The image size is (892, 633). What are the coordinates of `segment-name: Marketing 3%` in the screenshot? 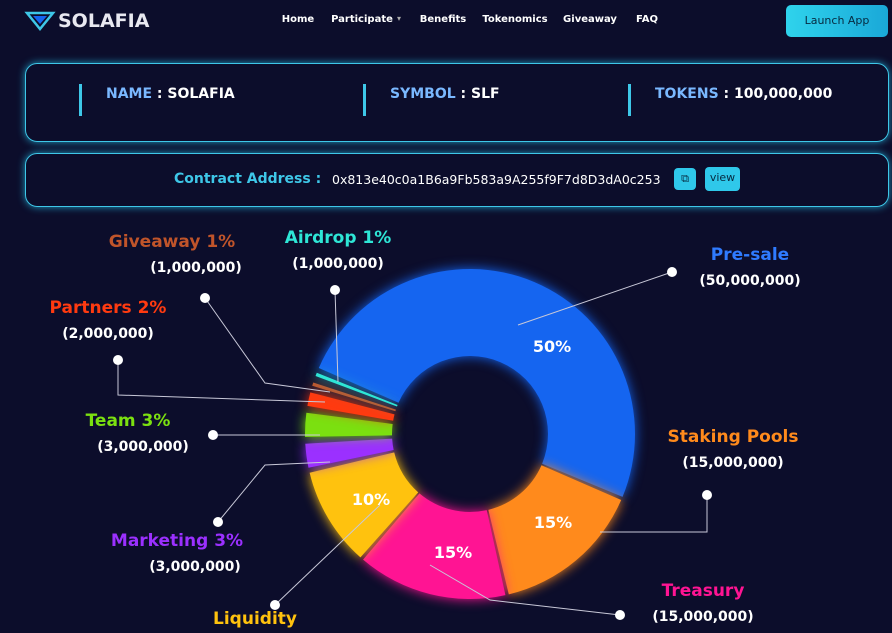 It's located at (177, 541).